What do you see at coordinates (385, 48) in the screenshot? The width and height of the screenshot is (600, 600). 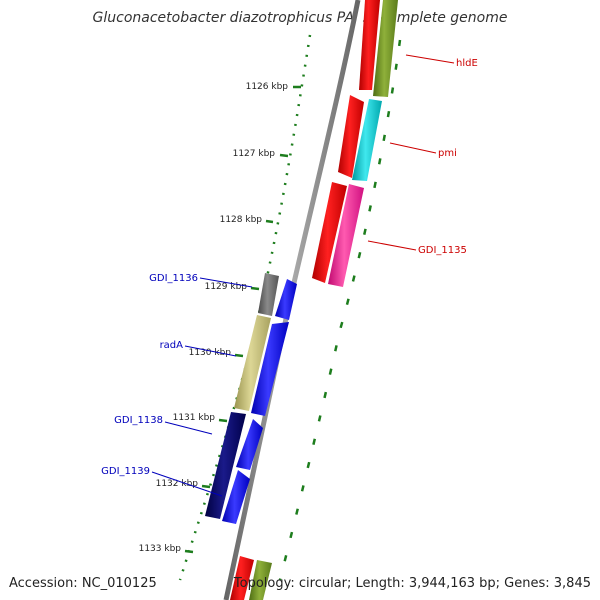 I see `gene-hlde` at bounding box center [385, 48].